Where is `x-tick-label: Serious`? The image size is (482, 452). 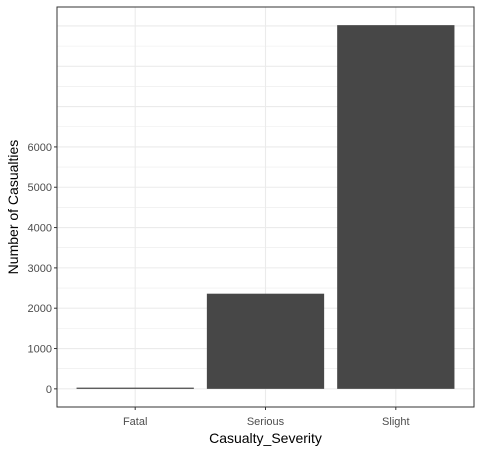
x-tick-label: Serious is located at coordinates (266, 422).